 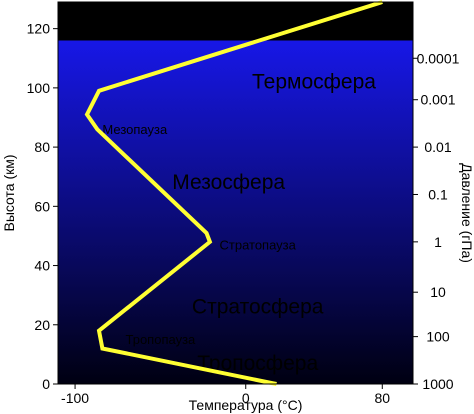 I want to click on layer-label: Стратосфера, so click(x=258, y=307).